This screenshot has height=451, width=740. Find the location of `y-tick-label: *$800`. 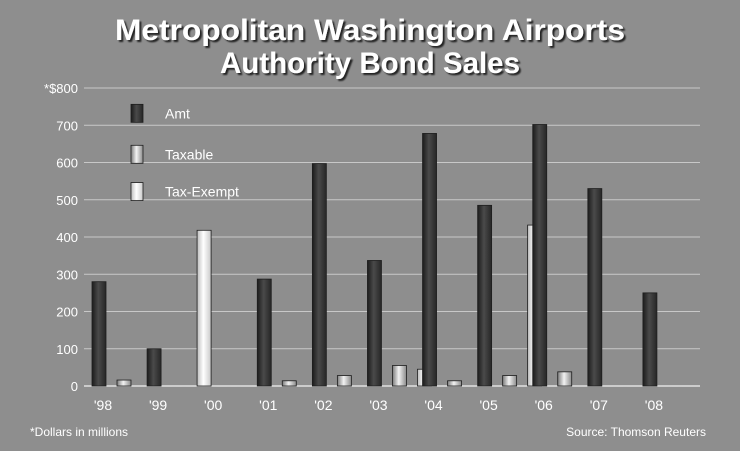

y-tick-label: *$800 is located at coordinates (61, 88).